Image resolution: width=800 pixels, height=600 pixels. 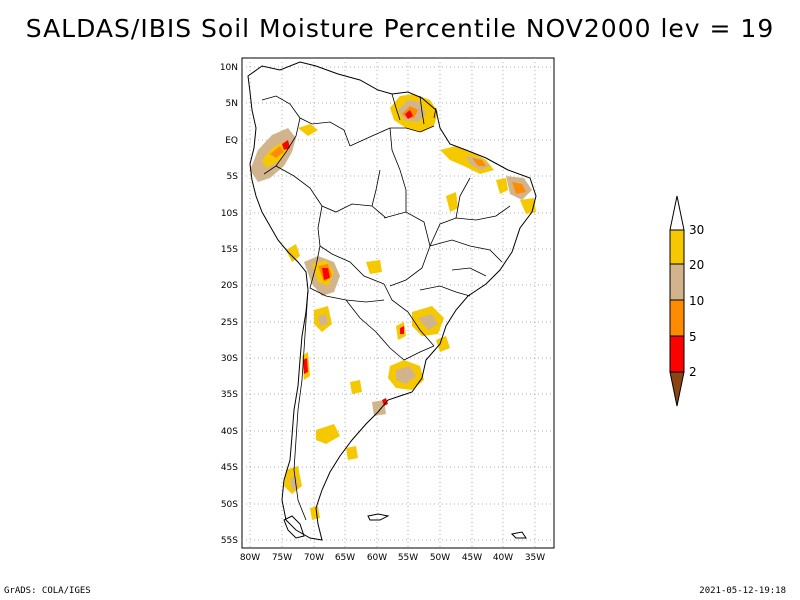 I want to click on lon-tick: 50W, so click(x=440, y=558).